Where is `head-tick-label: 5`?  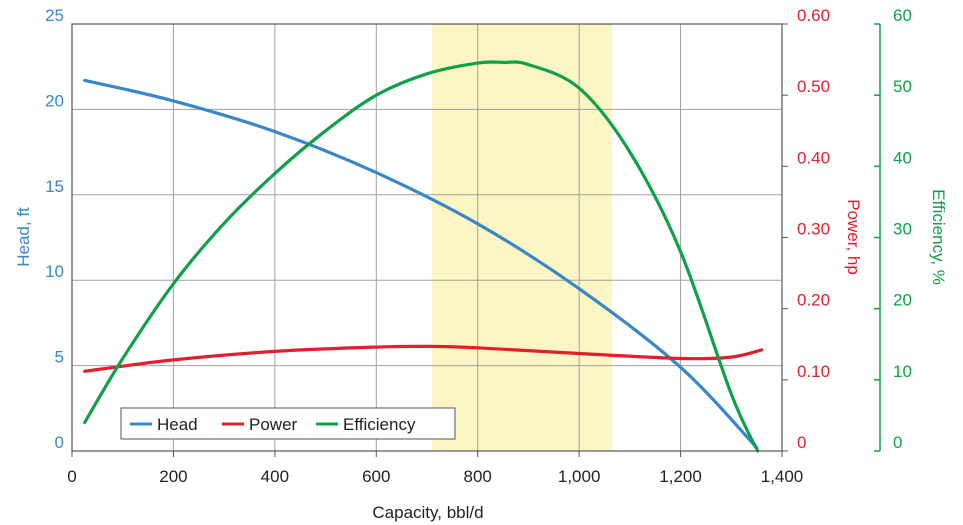 head-tick-label: 5 is located at coordinates (59, 357).